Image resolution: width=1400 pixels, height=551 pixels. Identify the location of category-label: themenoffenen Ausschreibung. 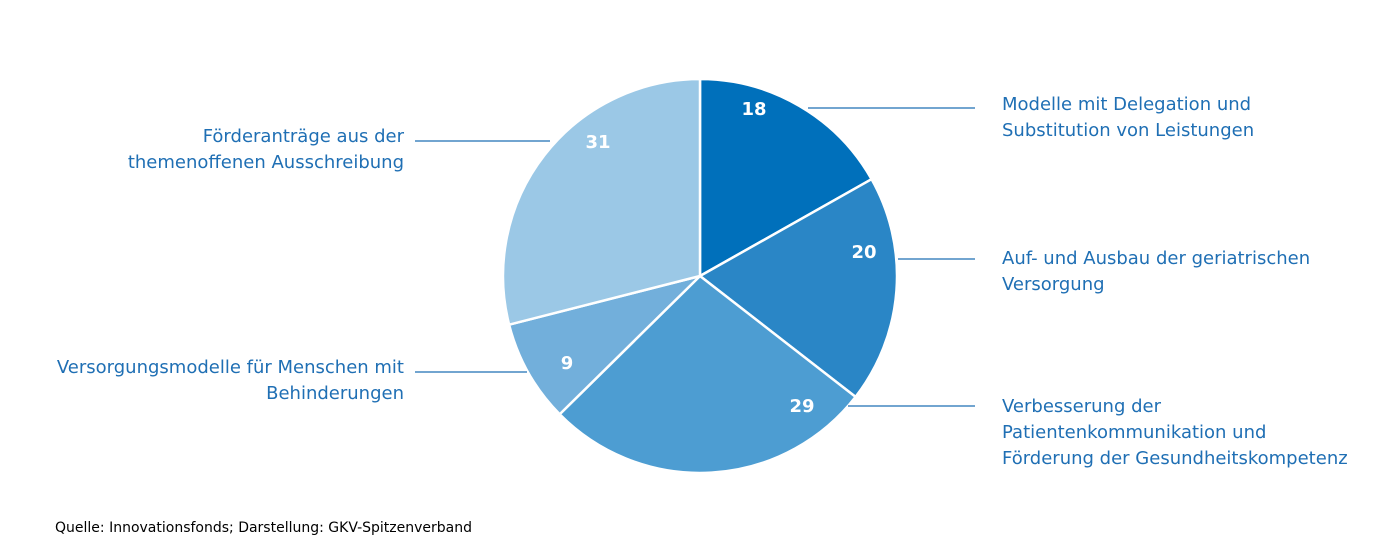
(266, 162).